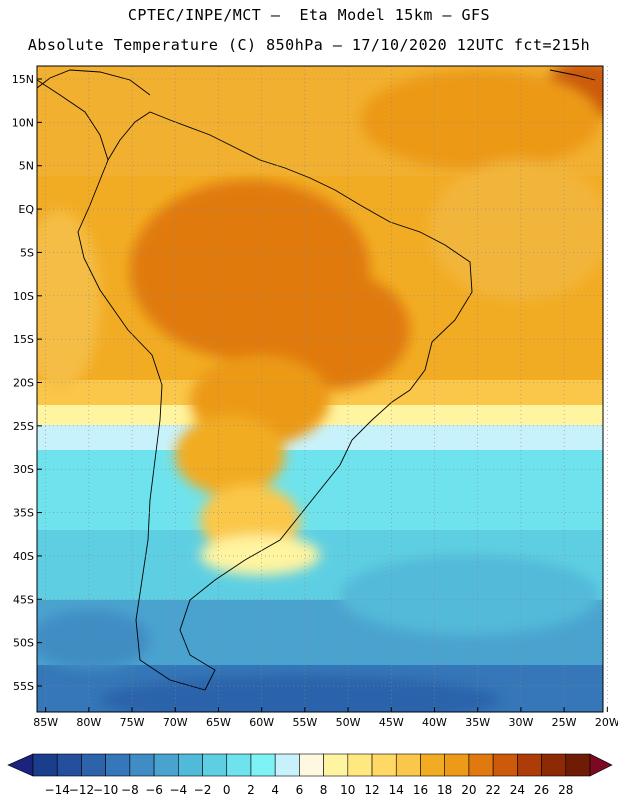 The width and height of the screenshot is (618, 800). What do you see at coordinates (470, 595) in the screenshot?
I see `atlantic-cold` at bounding box center [470, 595].